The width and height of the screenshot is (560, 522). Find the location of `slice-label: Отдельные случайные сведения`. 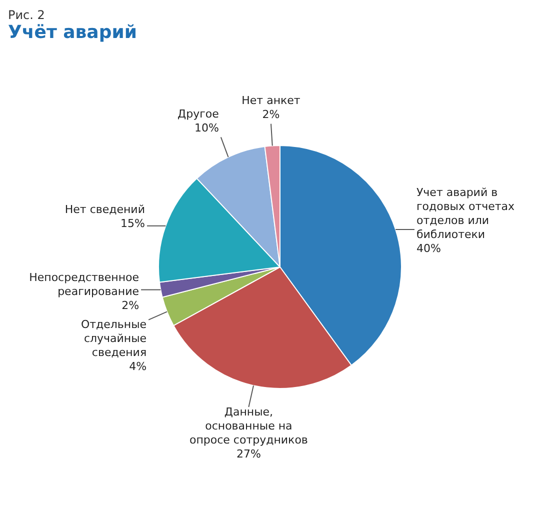

slice-label: Отдельные случайные сведения is located at coordinates (113, 339).